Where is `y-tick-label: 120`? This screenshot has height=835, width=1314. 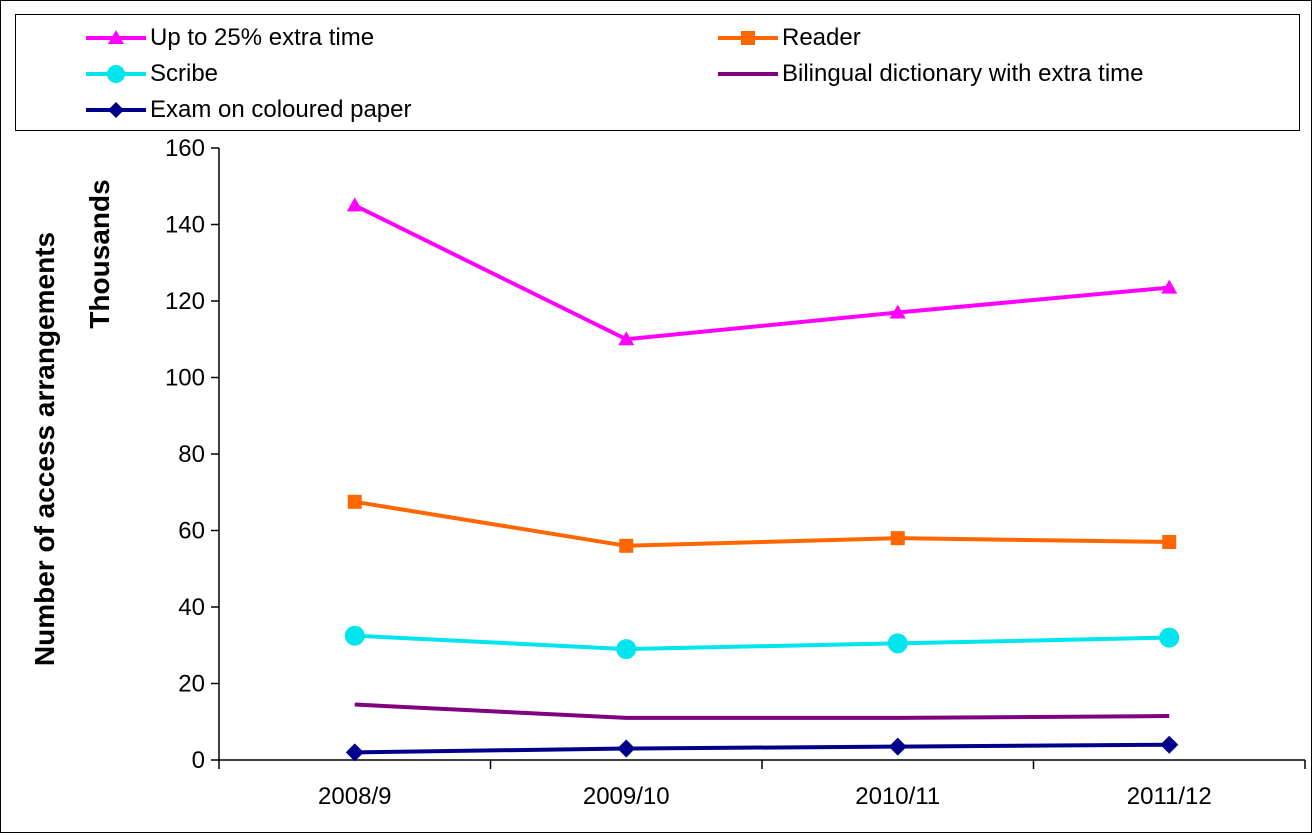
y-tick-label: 120 is located at coordinates (185, 301).